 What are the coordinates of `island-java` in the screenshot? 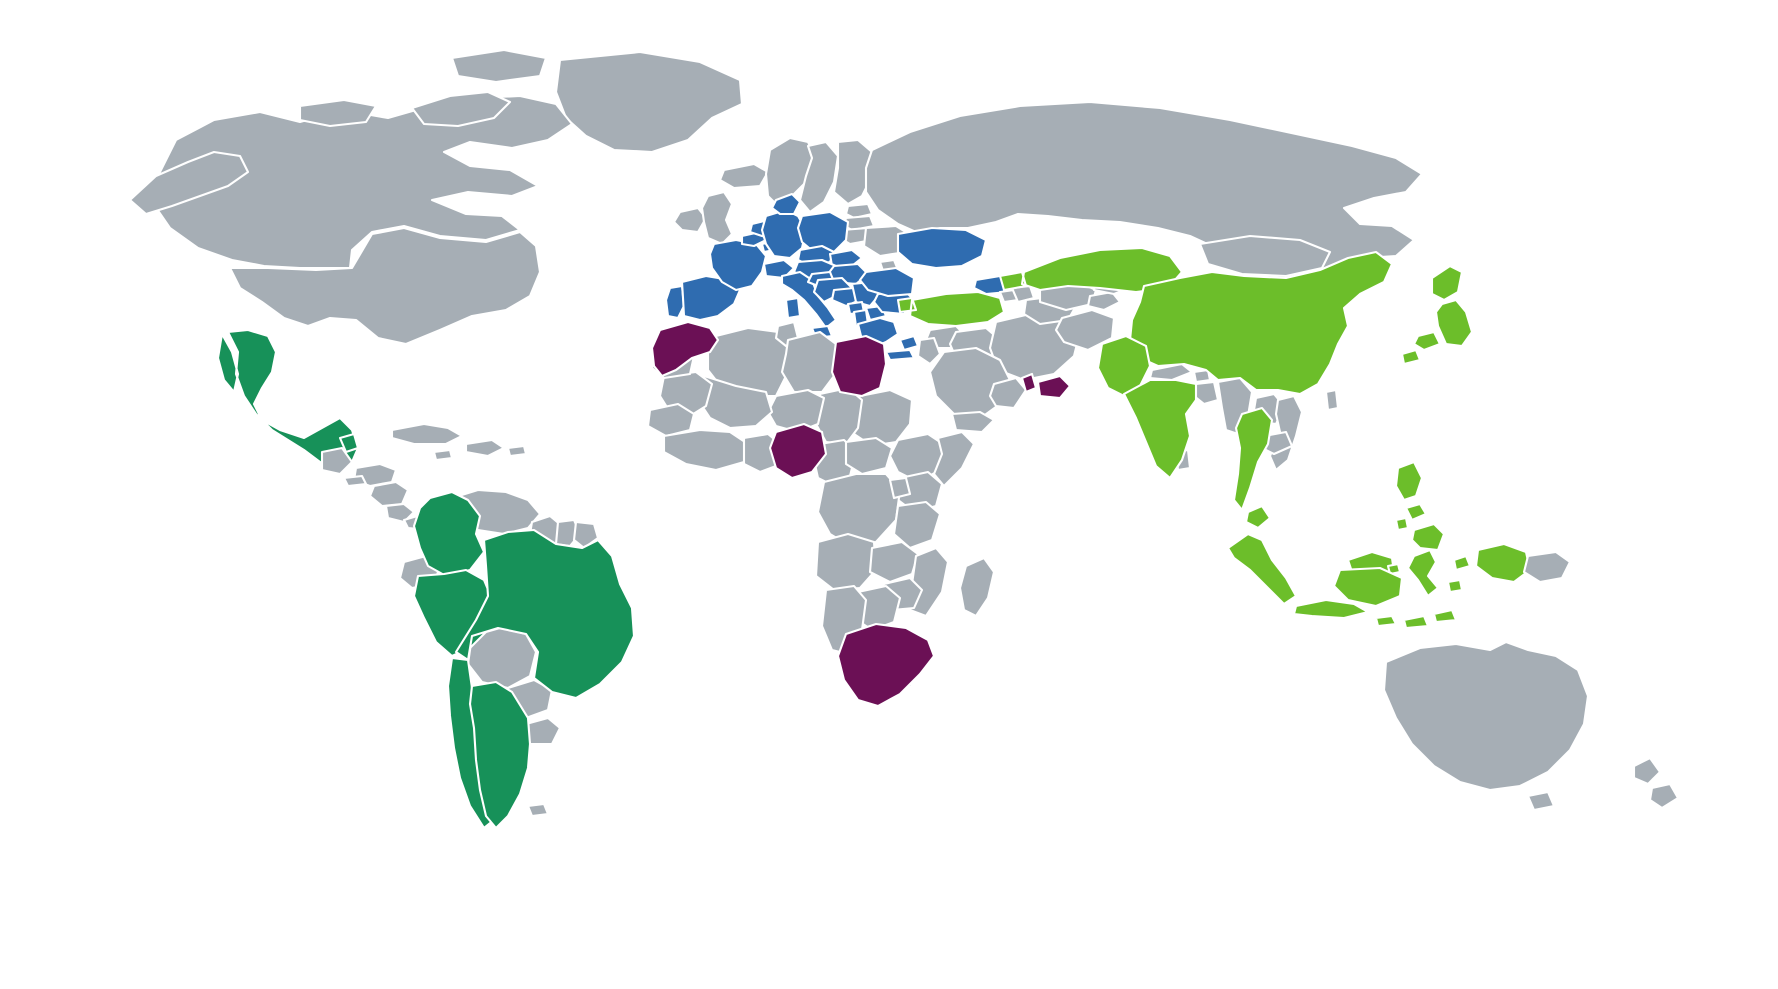 It's located at (1331, 609).